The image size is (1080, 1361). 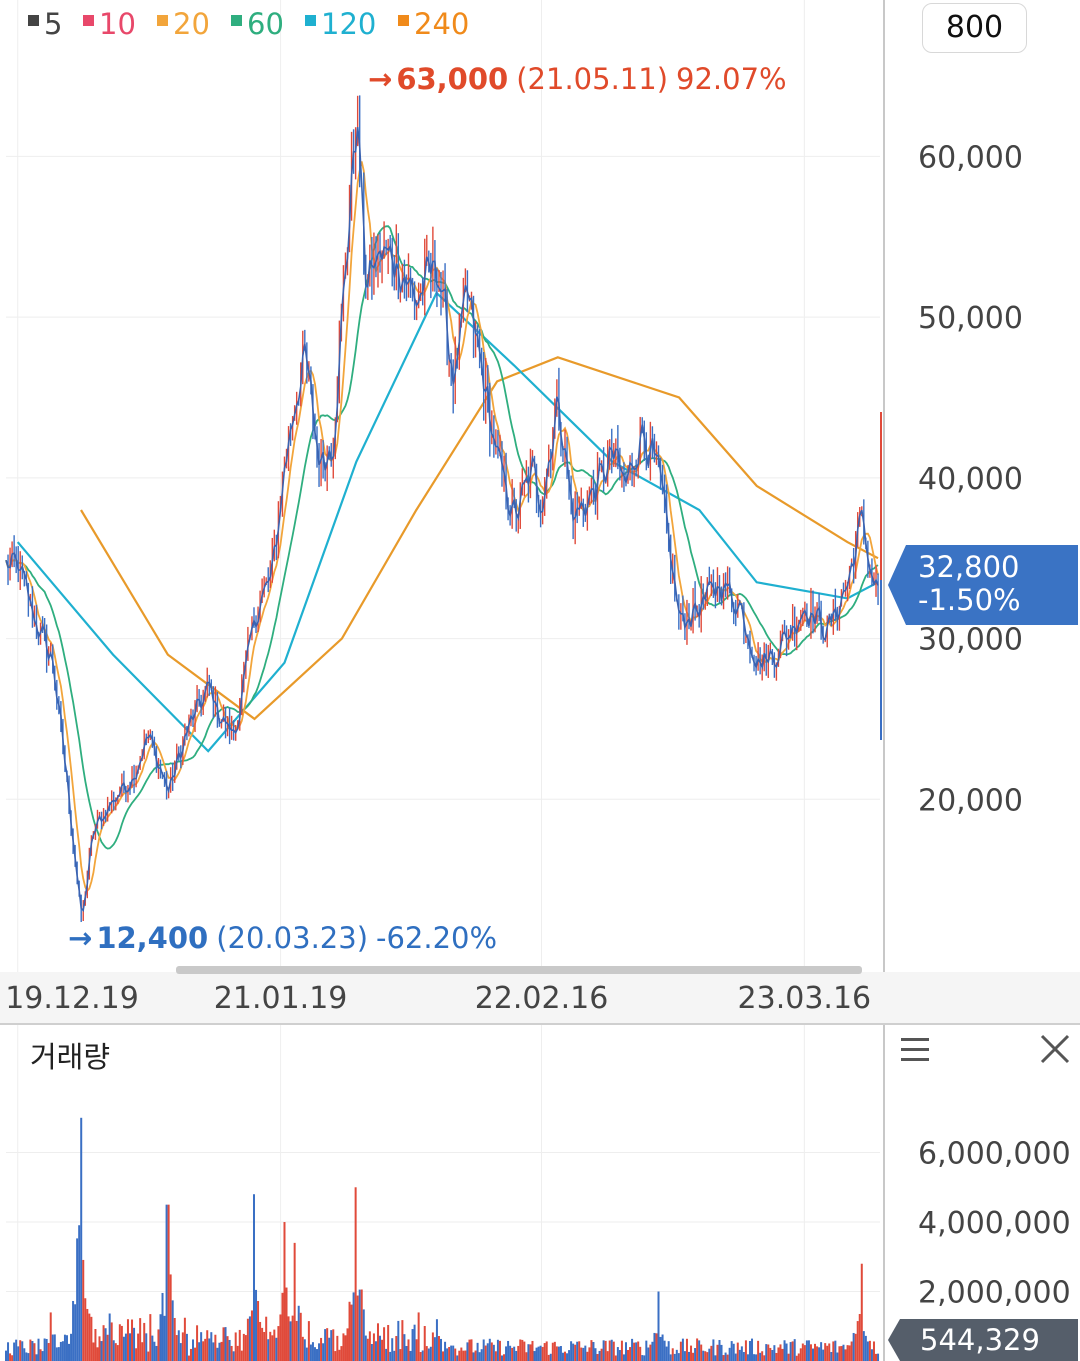 I want to click on legend-label: 5, so click(x=53, y=24).